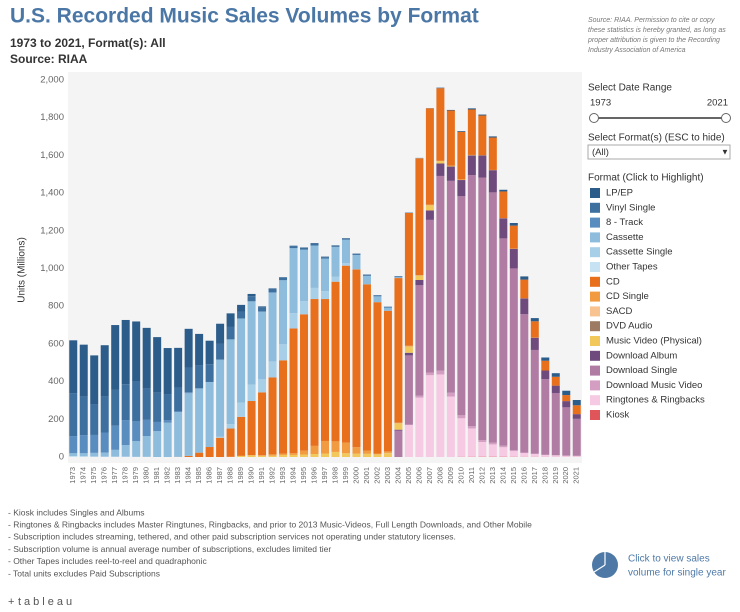 The width and height of the screenshot is (740, 612). I want to click on legend-label: Ringtones & Ringbacks, so click(655, 400).